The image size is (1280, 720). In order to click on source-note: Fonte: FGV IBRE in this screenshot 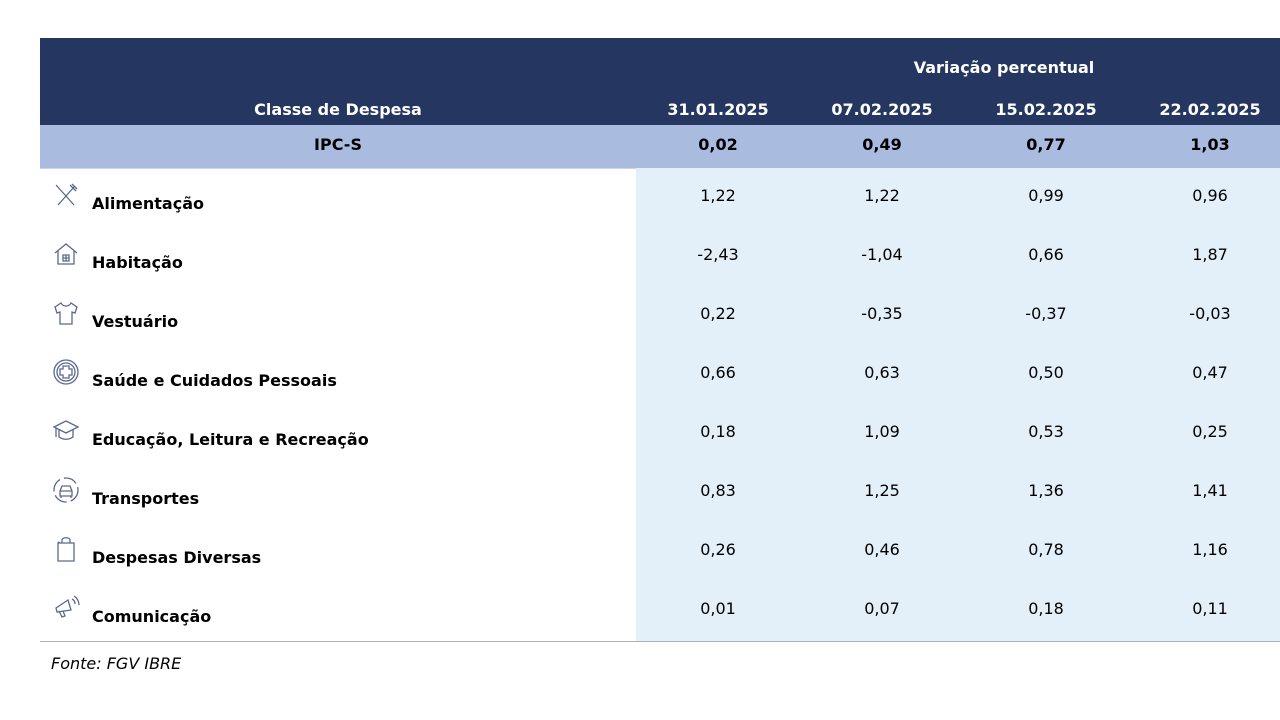, I will do `click(116, 663)`.